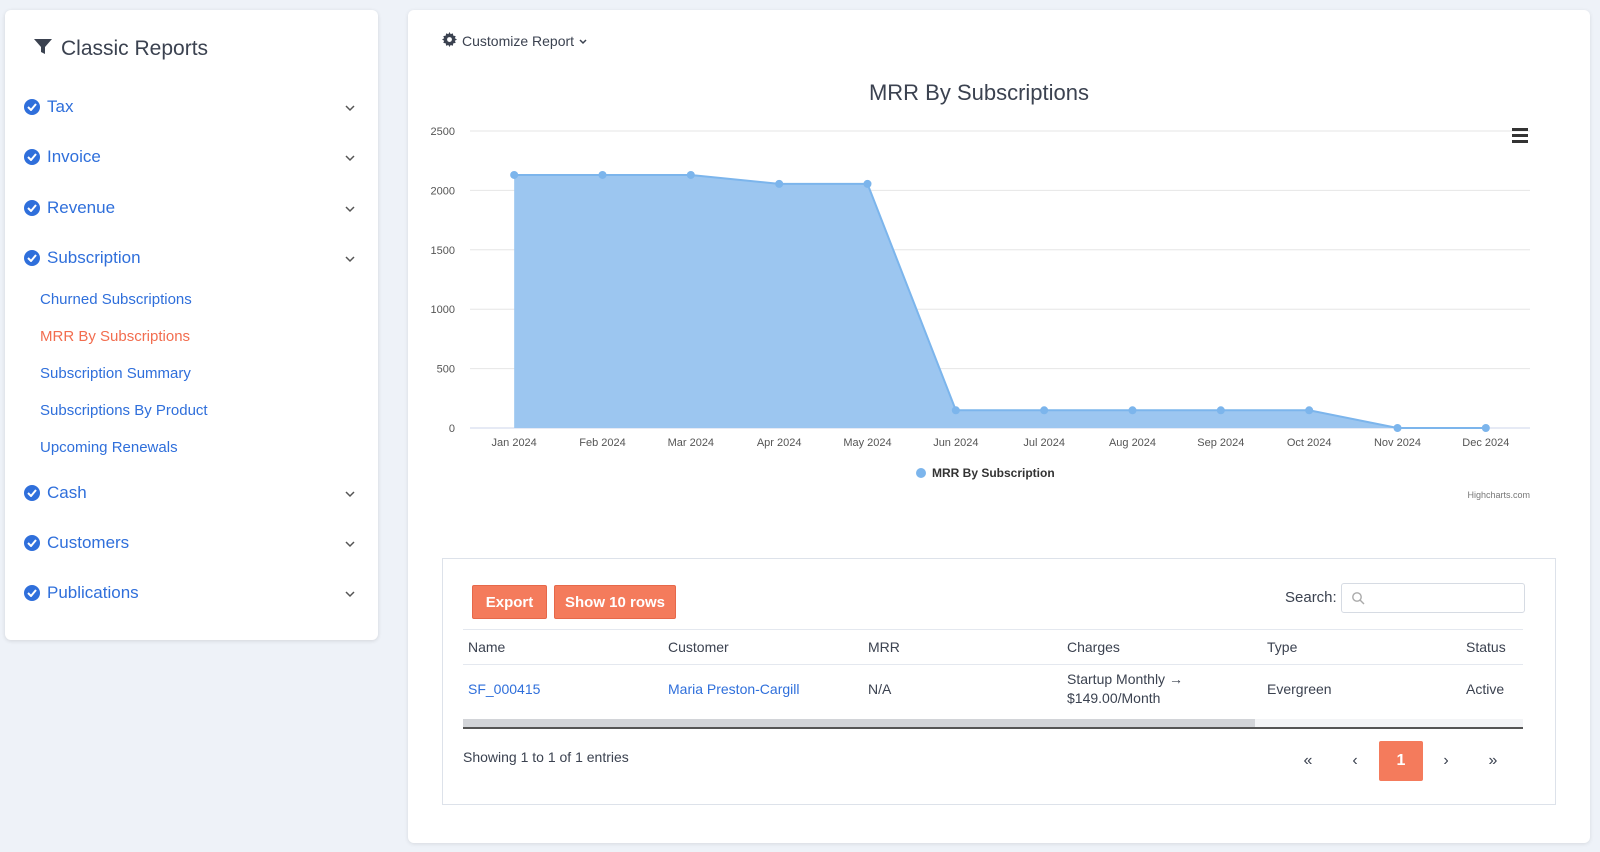 The width and height of the screenshot is (1600, 852). What do you see at coordinates (1520, 135) in the screenshot?
I see `chart-menu-icon` at bounding box center [1520, 135].